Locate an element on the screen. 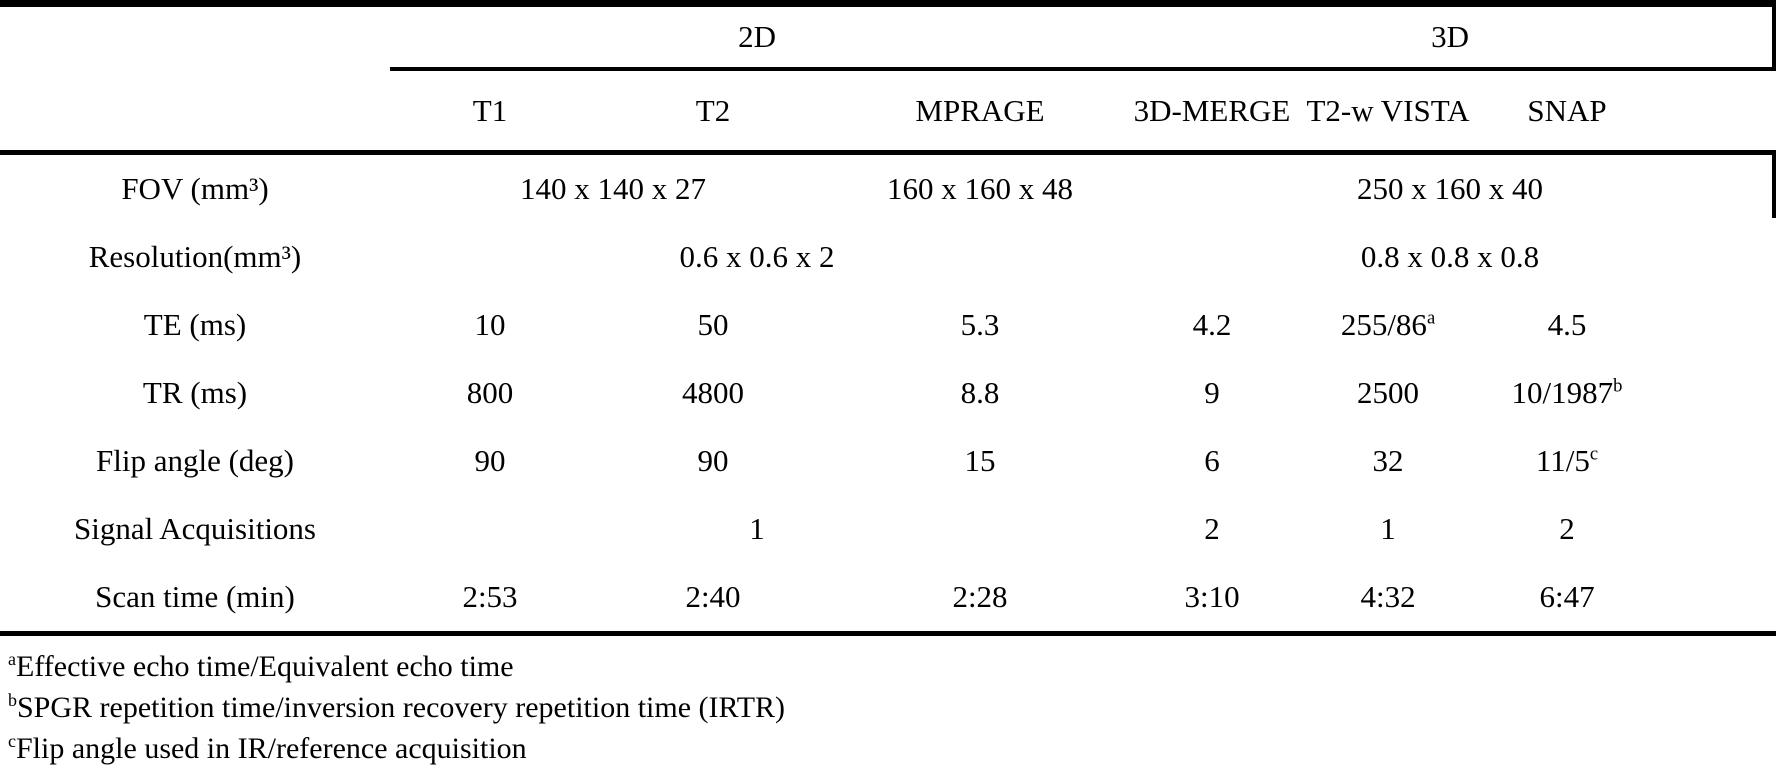  table-cell: 6 is located at coordinates (1212, 460).